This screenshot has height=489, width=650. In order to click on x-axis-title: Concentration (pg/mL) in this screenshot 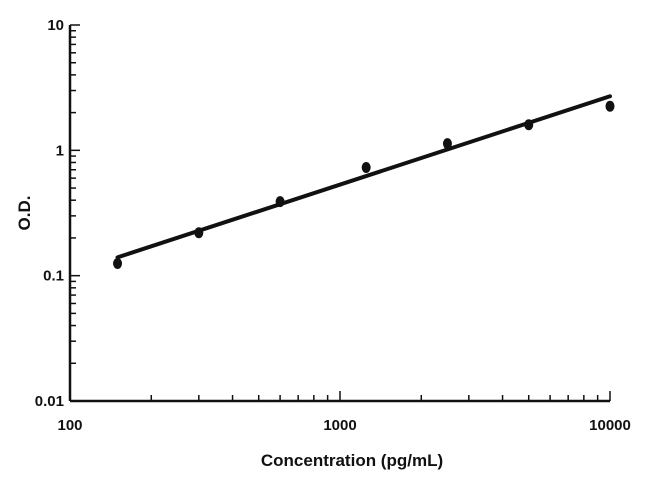, I will do `click(352, 460)`.